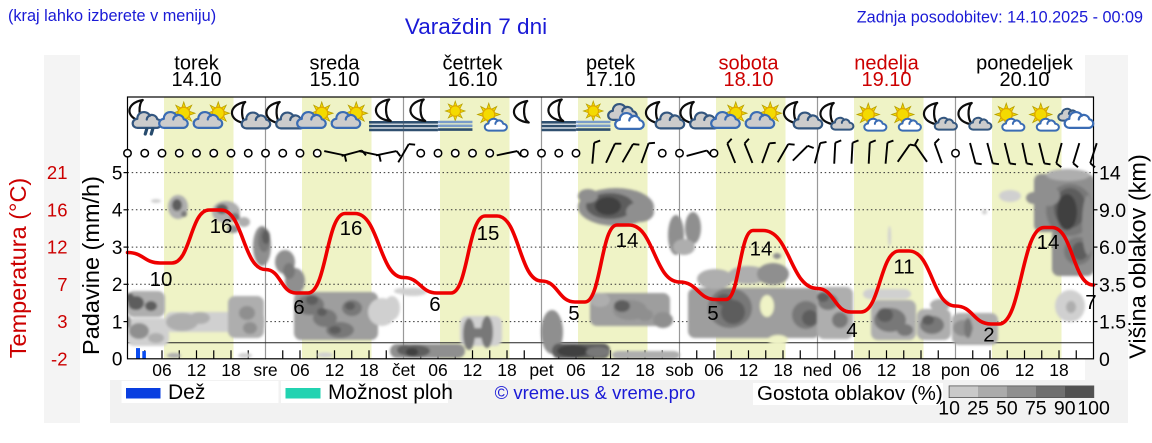 This screenshot has height=443, width=1152. Describe the element at coordinates (886, 64) in the screenshot. I see `svg-text: nedelja` at that location.